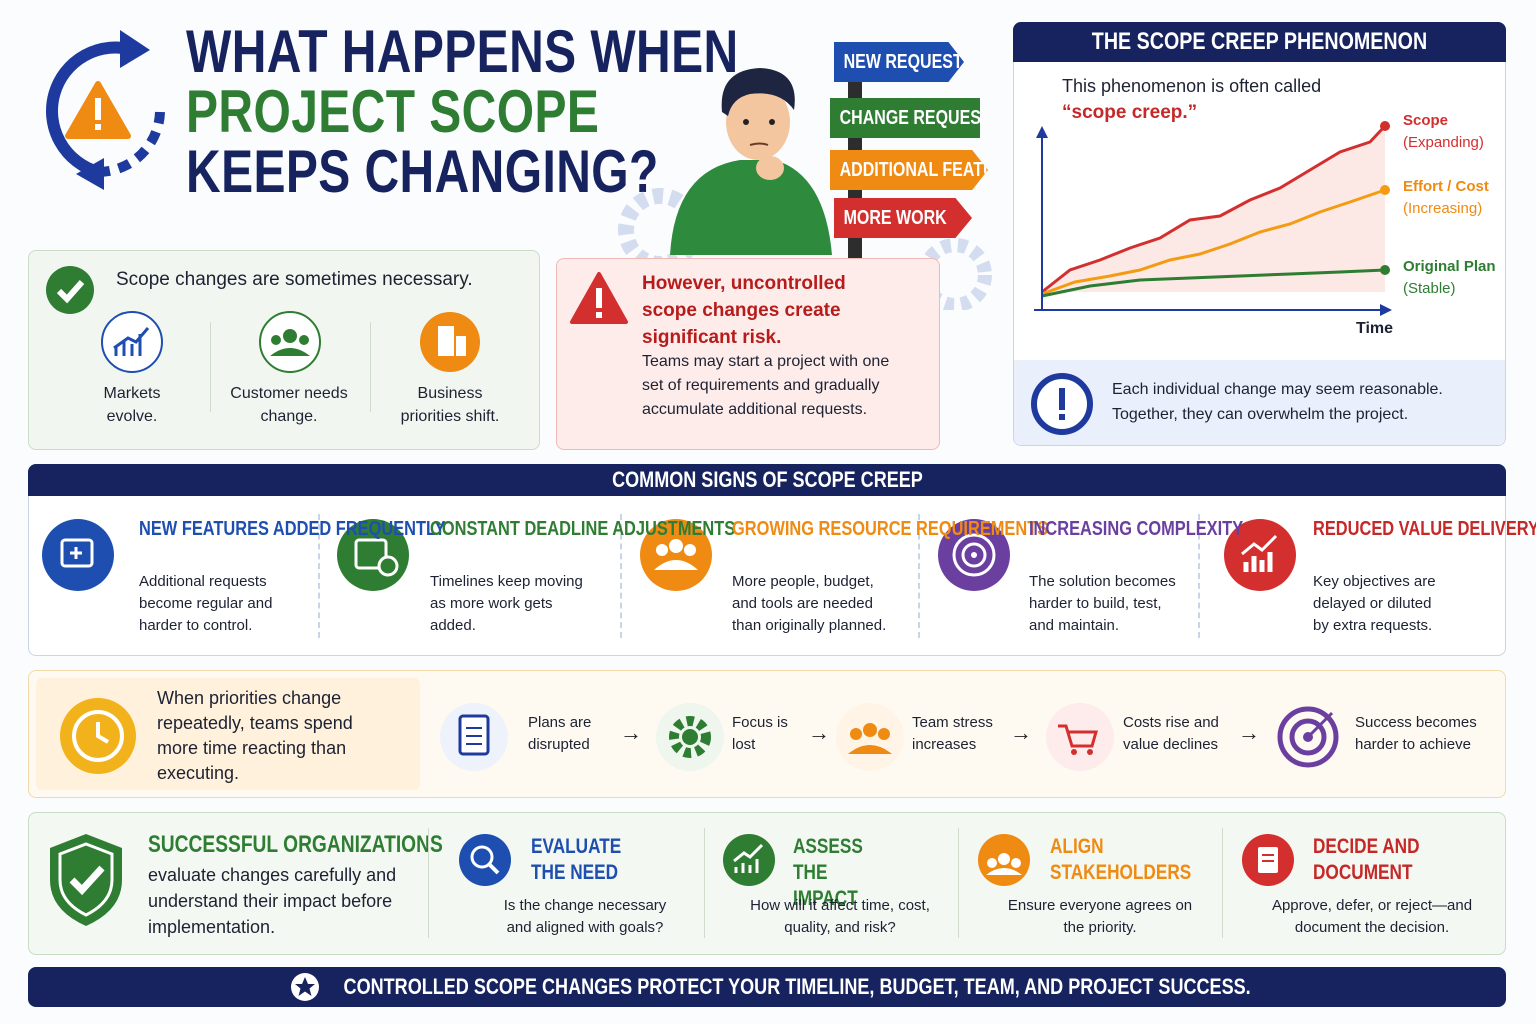 The image size is (1536, 1024). Describe the element at coordinates (1426, 120) in the screenshot. I see `series-name: Scope` at that location.